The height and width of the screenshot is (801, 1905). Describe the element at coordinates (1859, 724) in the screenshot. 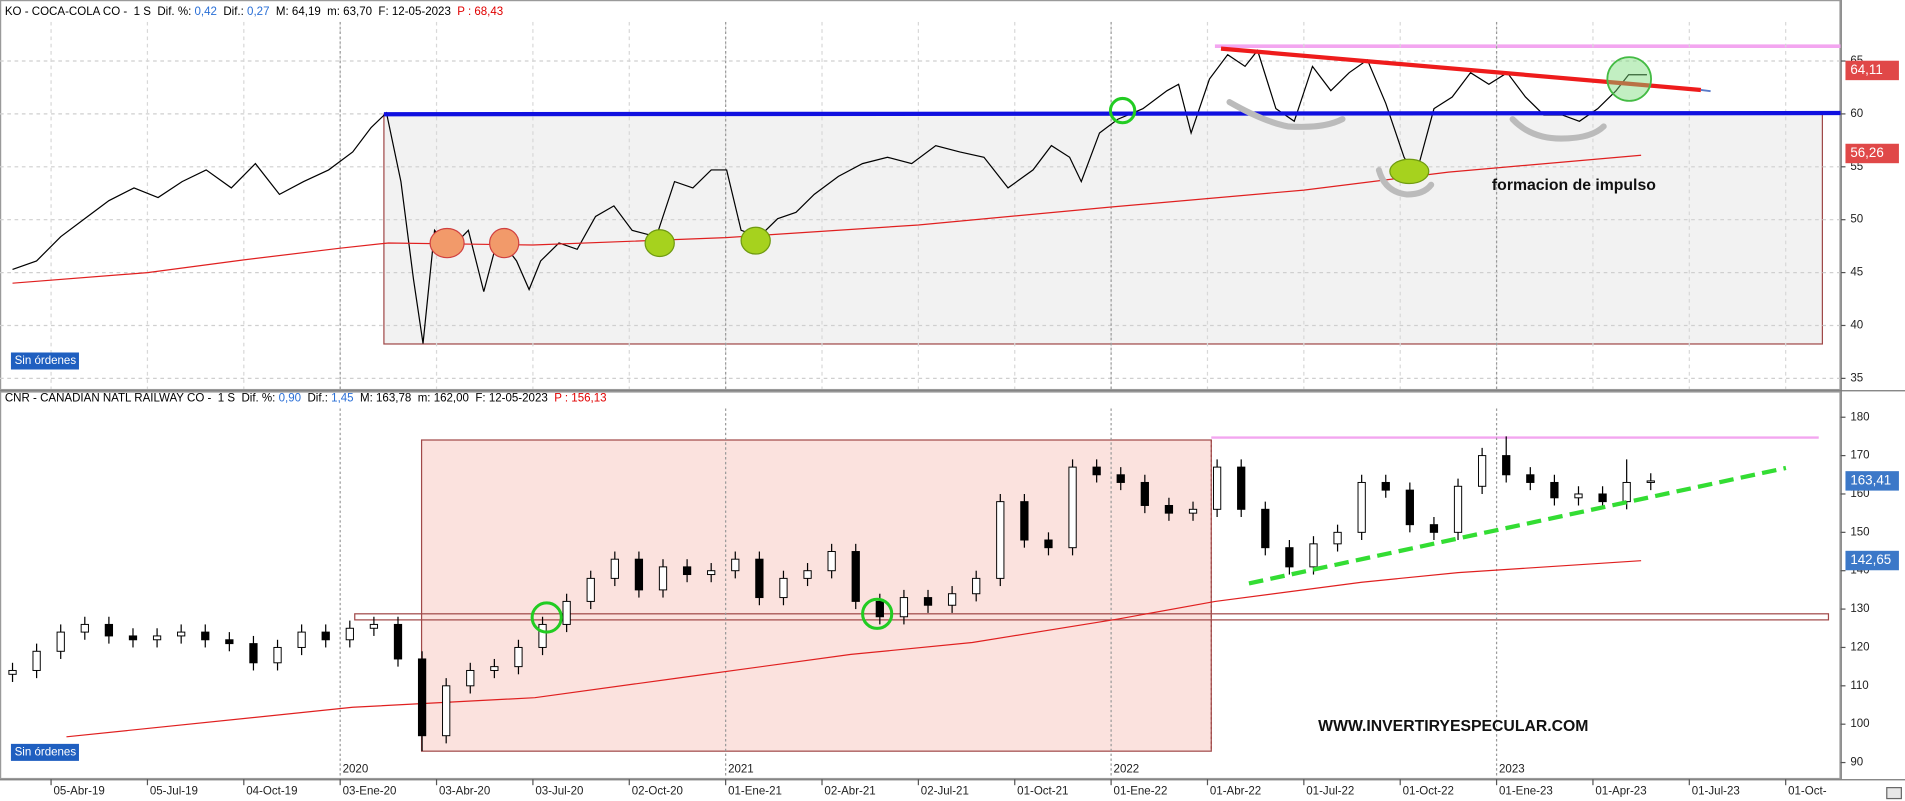

I see `y-tick-label: 100` at that location.